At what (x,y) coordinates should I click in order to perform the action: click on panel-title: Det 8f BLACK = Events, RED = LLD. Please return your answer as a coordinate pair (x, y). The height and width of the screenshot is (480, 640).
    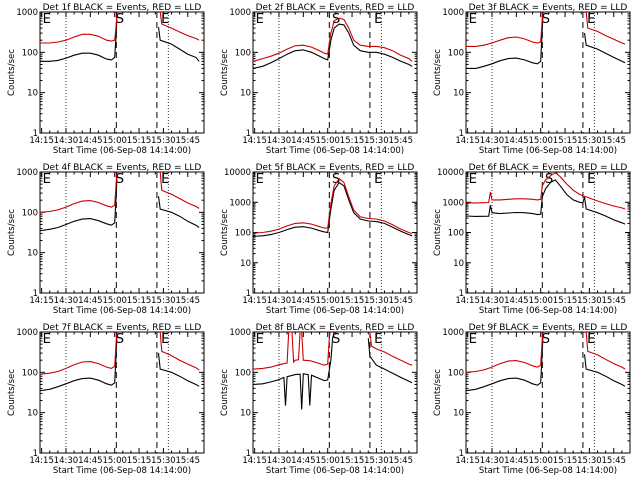
    Looking at the image, I should click on (335, 328).